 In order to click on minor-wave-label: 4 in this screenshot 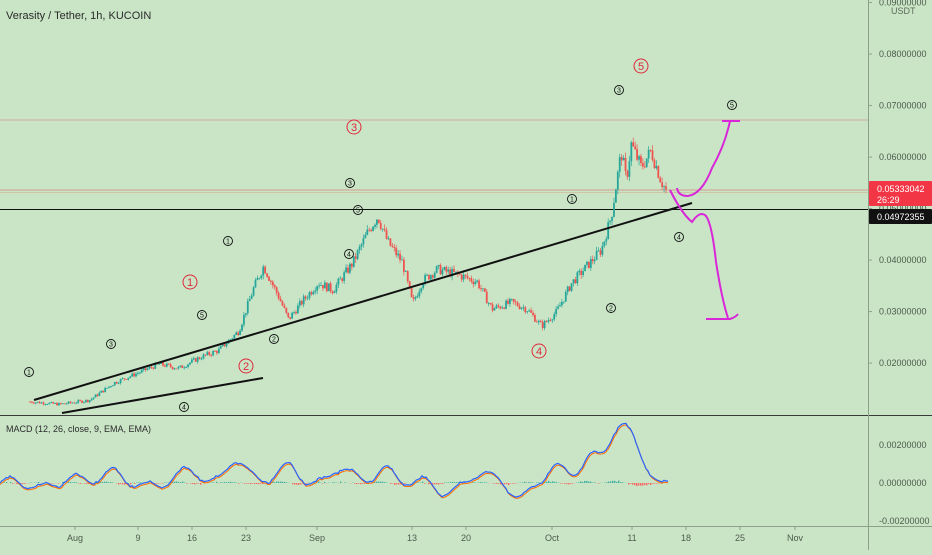, I will do `click(184, 408)`.